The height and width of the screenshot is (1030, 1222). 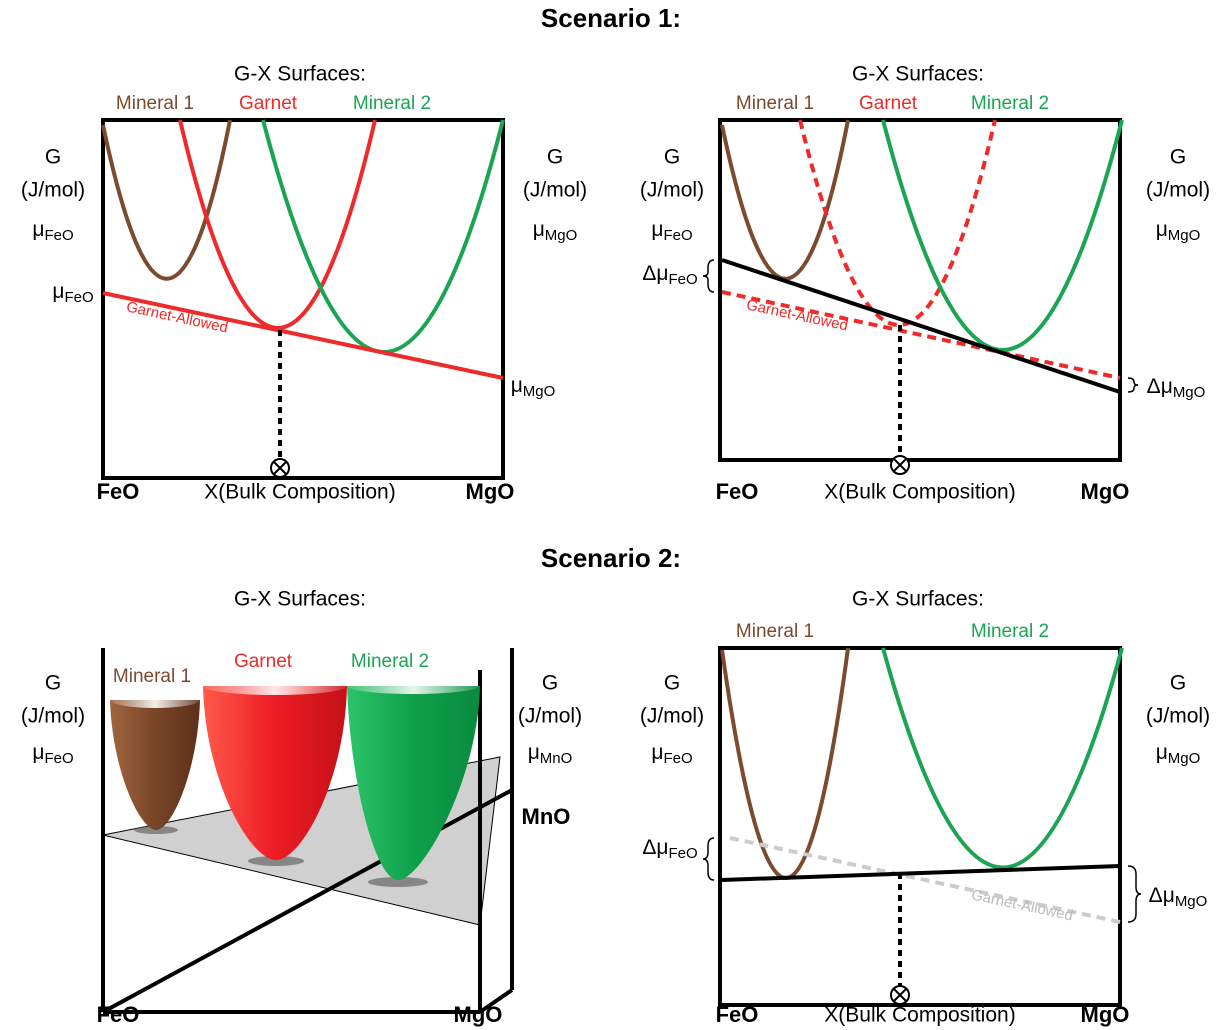 What do you see at coordinates (611, 18) in the screenshot?
I see `title: Scenario 1:` at bounding box center [611, 18].